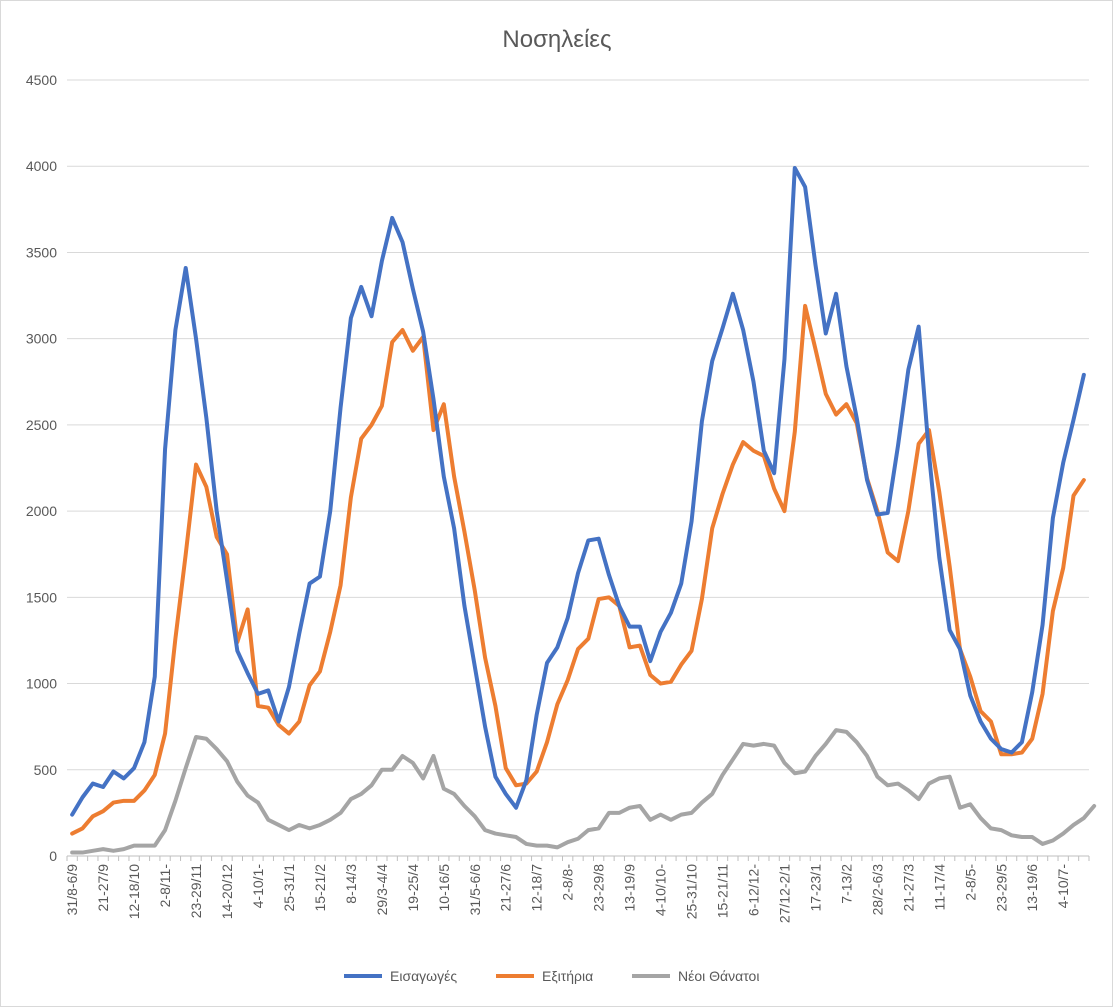 This screenshot has height=1008, width=1113. I want to click on x-tick-label: 27/12-2/1, so click(784, 893).